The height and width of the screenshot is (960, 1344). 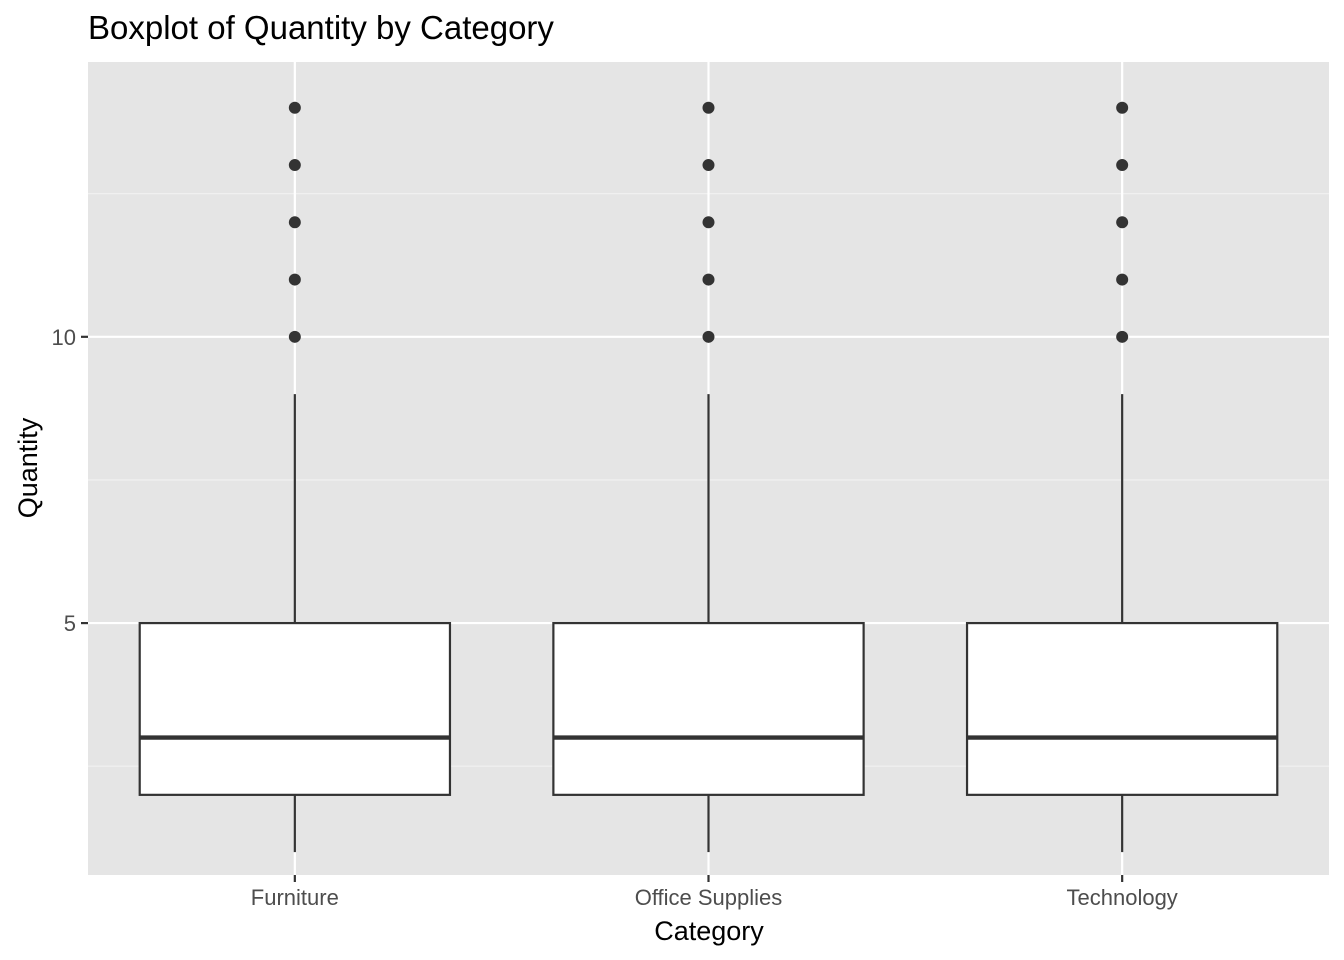 I want to click on x-axis: Furniture Office Supplies Technology, so click(x=714, y=892).